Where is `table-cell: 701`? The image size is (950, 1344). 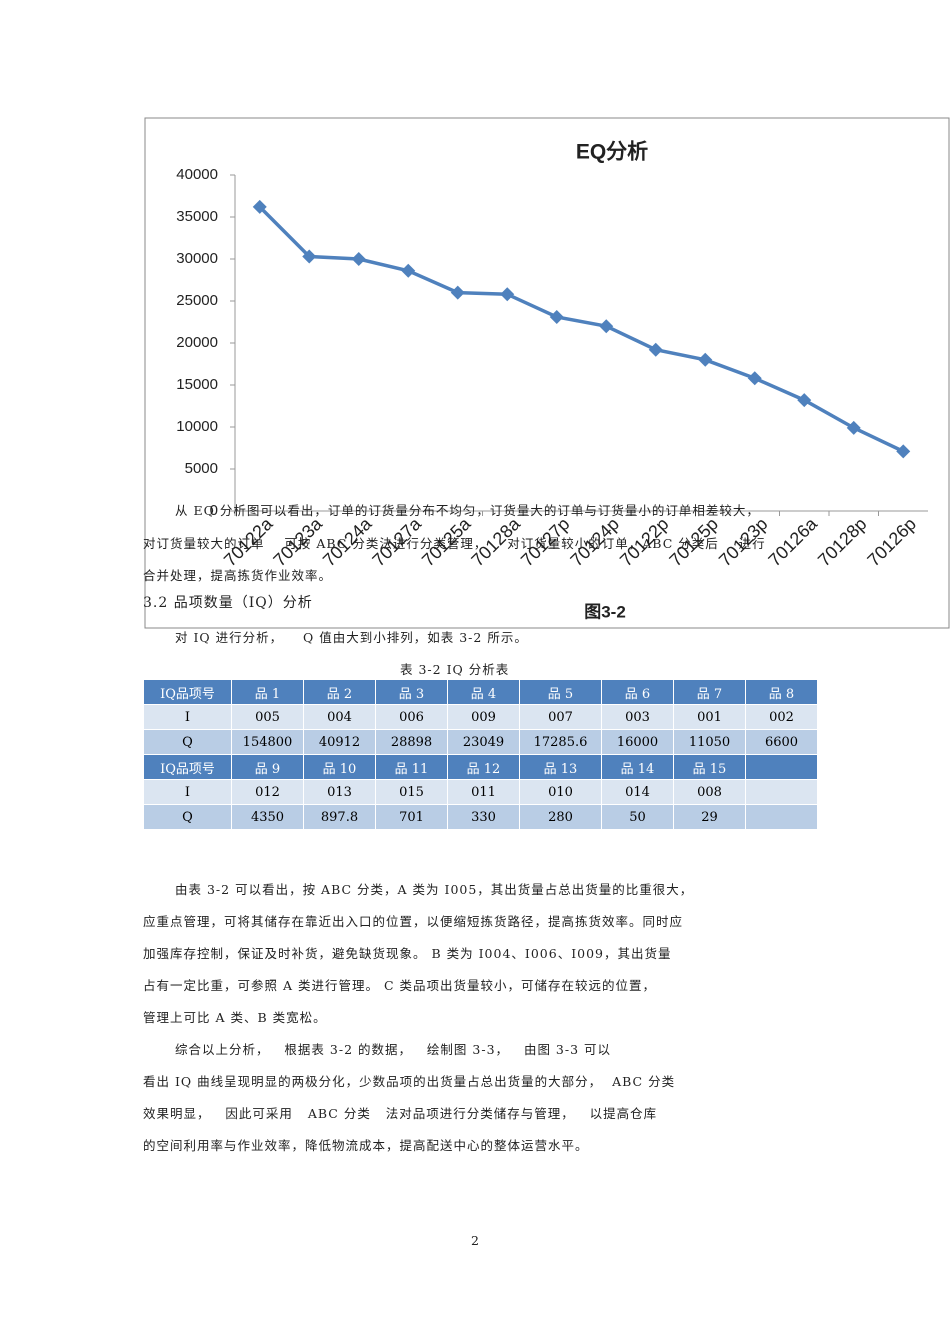
table-cell: 701 is located at coordinates (411, 817).